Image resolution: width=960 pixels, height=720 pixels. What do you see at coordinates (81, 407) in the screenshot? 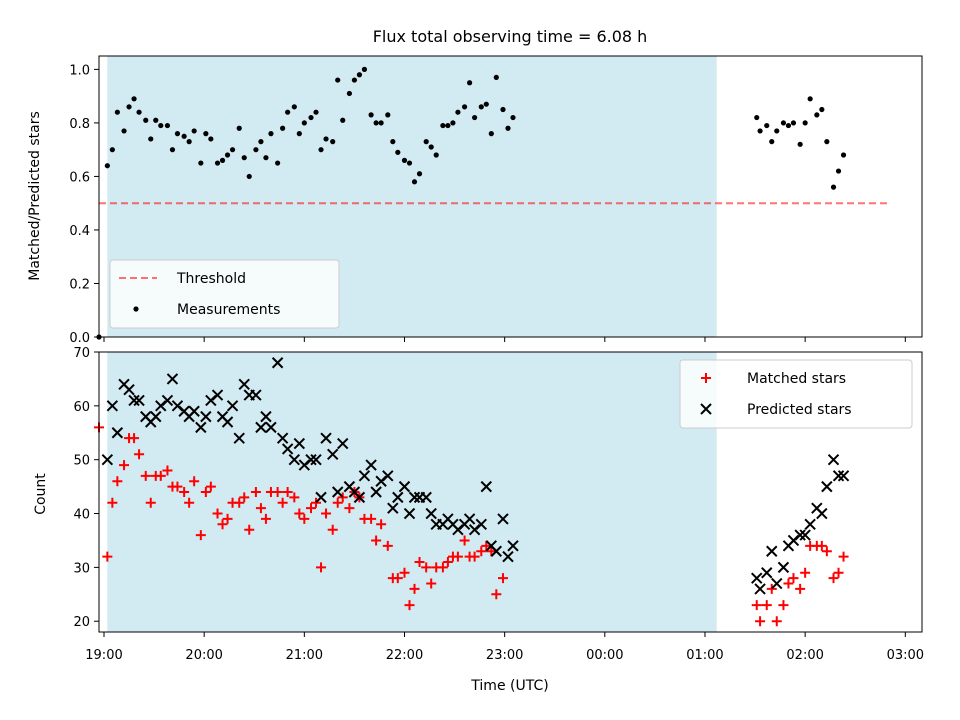
I see `y-tick-label: 60` at bounding box center [81, 407].